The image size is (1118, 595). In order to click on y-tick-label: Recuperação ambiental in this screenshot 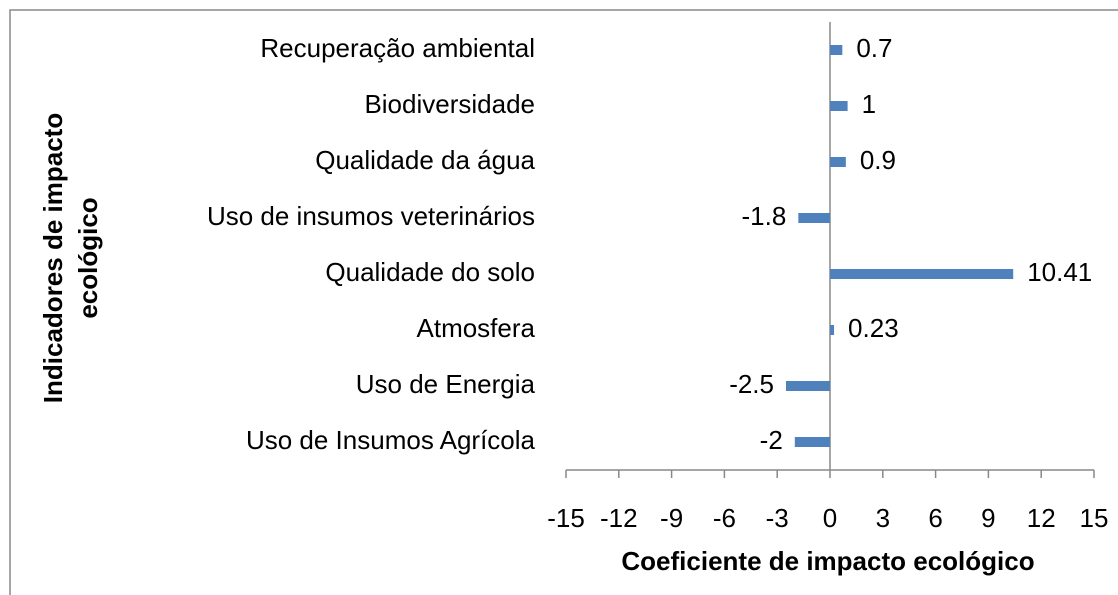, I will do `click(397, 48)`.